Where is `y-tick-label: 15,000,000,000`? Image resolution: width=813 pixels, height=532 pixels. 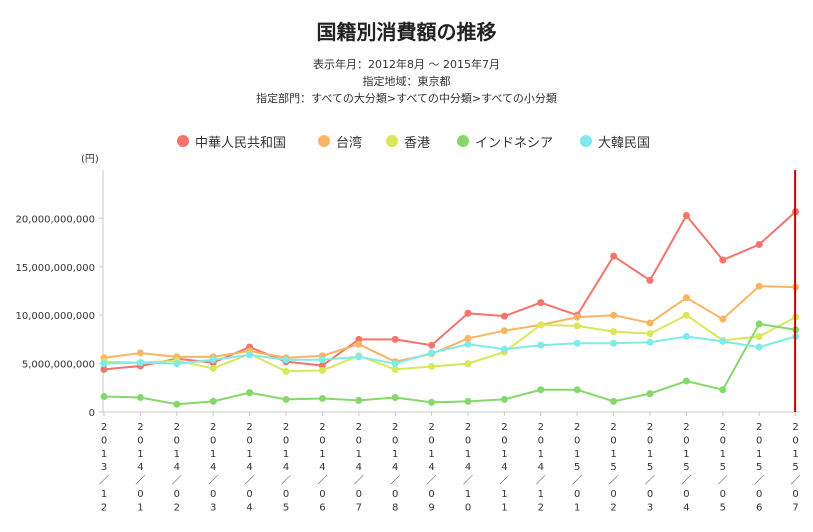
y-tick-label: 15,000,000,000 is located at coordinates (55, 268).